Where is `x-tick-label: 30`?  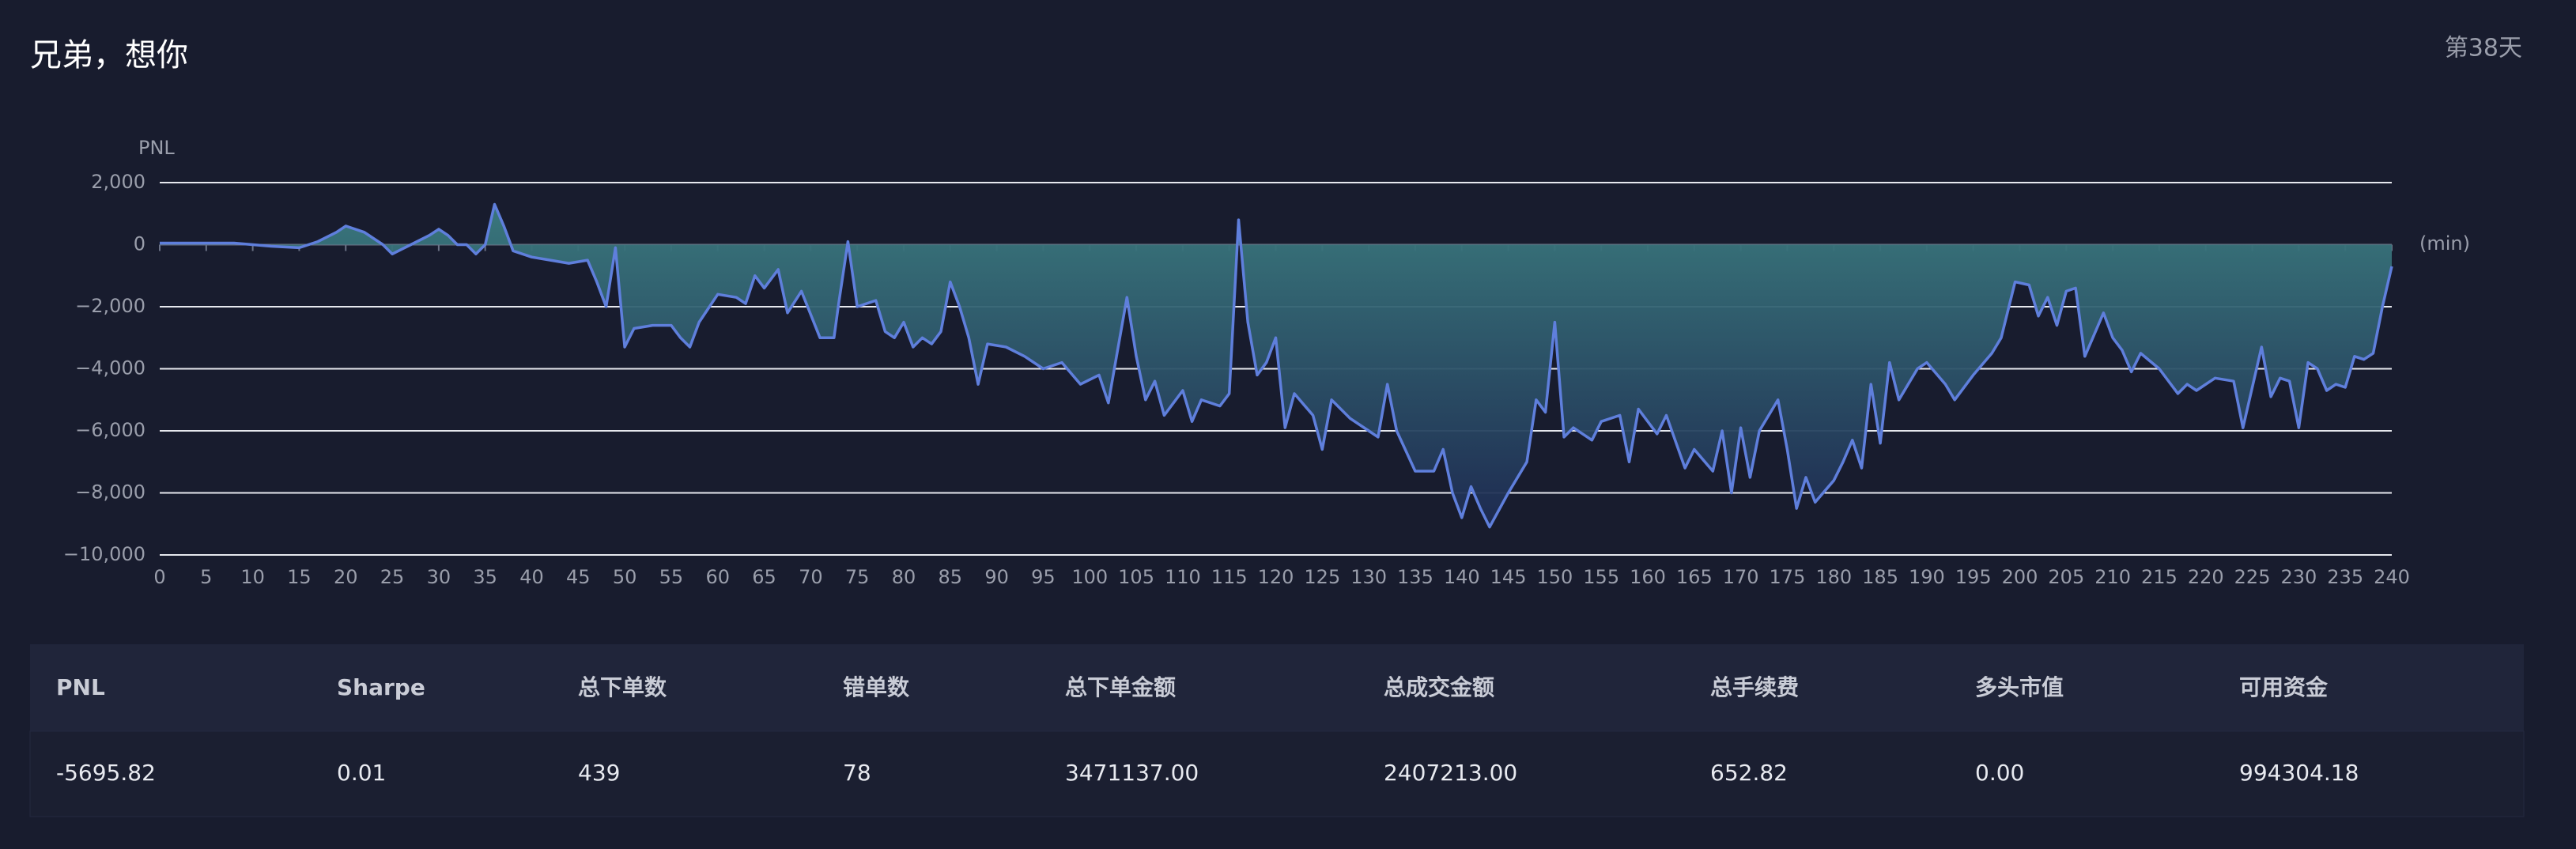
x-tick-label: 30 is located at coordinates (439, 577).